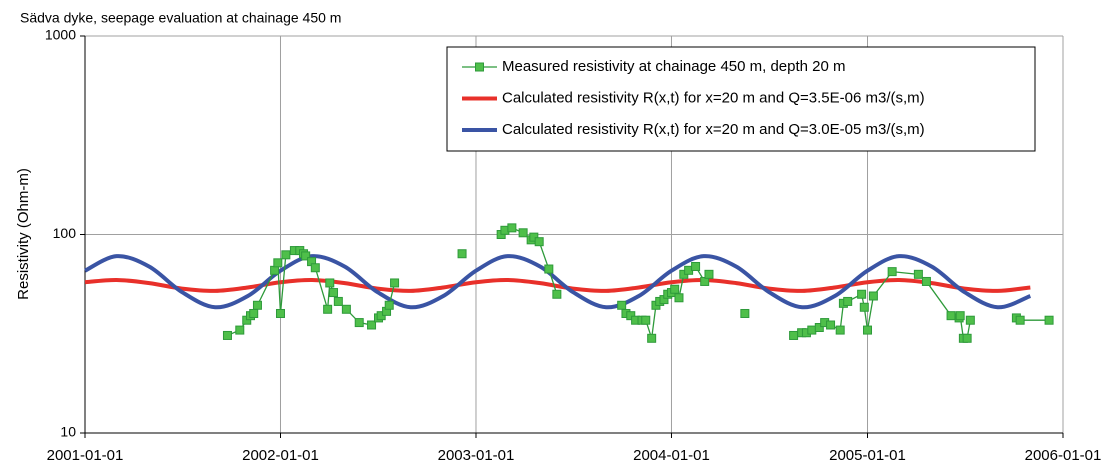  Describe the element at coordinates (476, 455) in the screenshot. I see `x-tick-label: 2003-01-01` at that location.